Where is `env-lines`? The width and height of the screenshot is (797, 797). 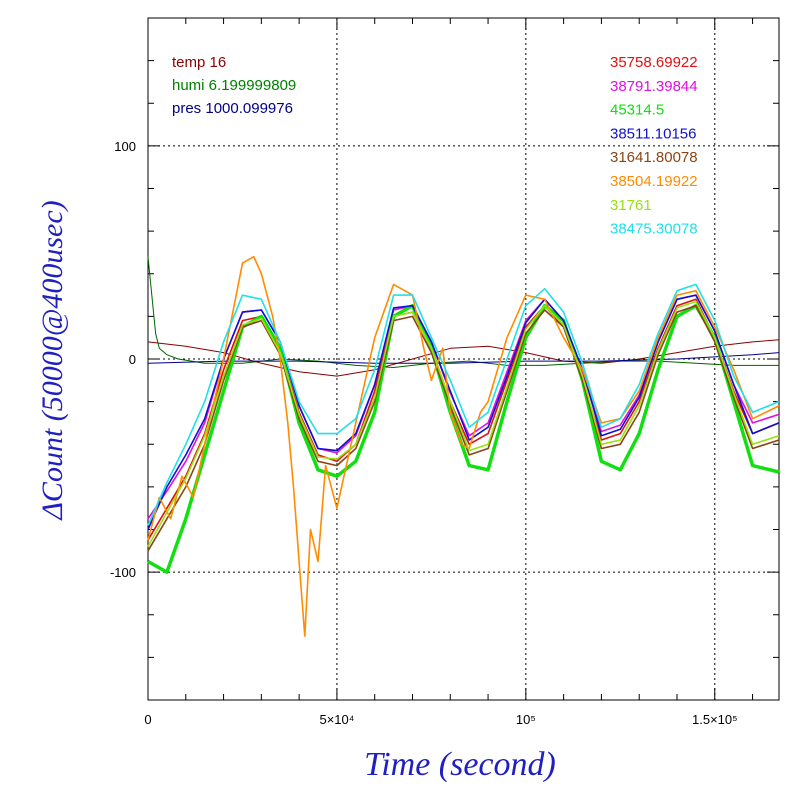 env-lines is located at coordinates (463, 316).